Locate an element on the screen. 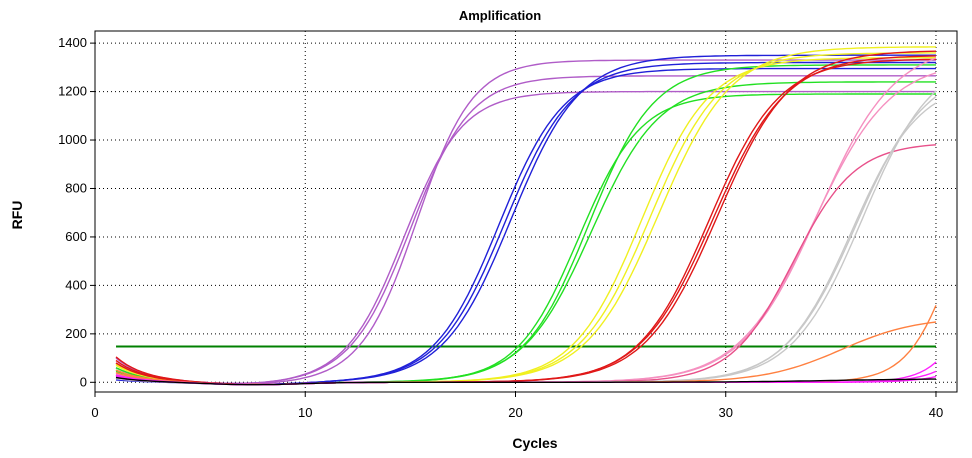  y-axis-label: RFU is located at coordinates (17, 215).